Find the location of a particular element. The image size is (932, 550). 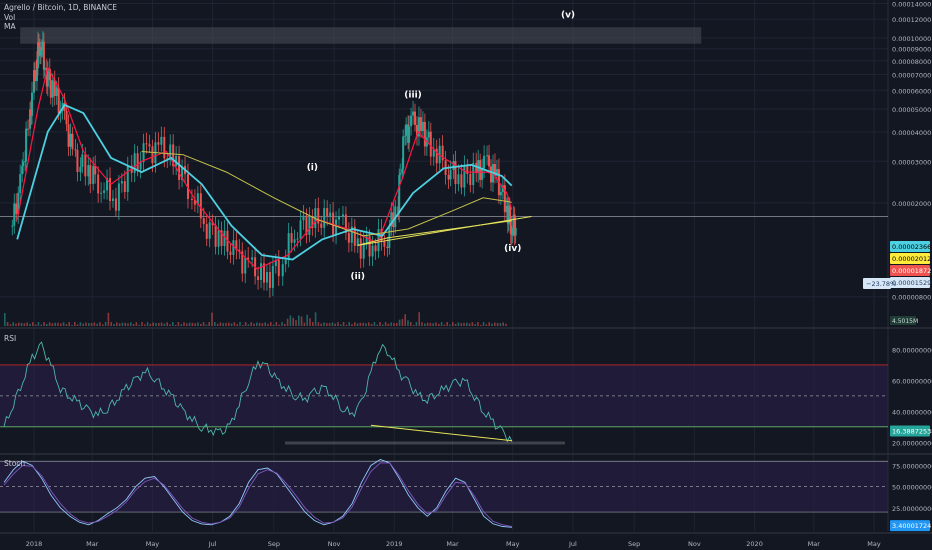

rsi-label: RSI is located at coordinates (10, 338).